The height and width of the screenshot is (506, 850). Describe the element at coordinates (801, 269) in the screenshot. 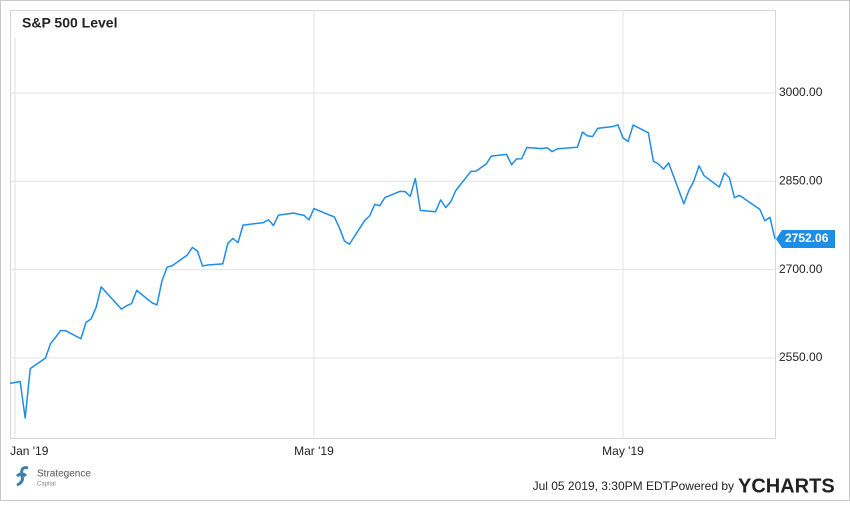

I see `y-tick-label: 2700.00` at that location.